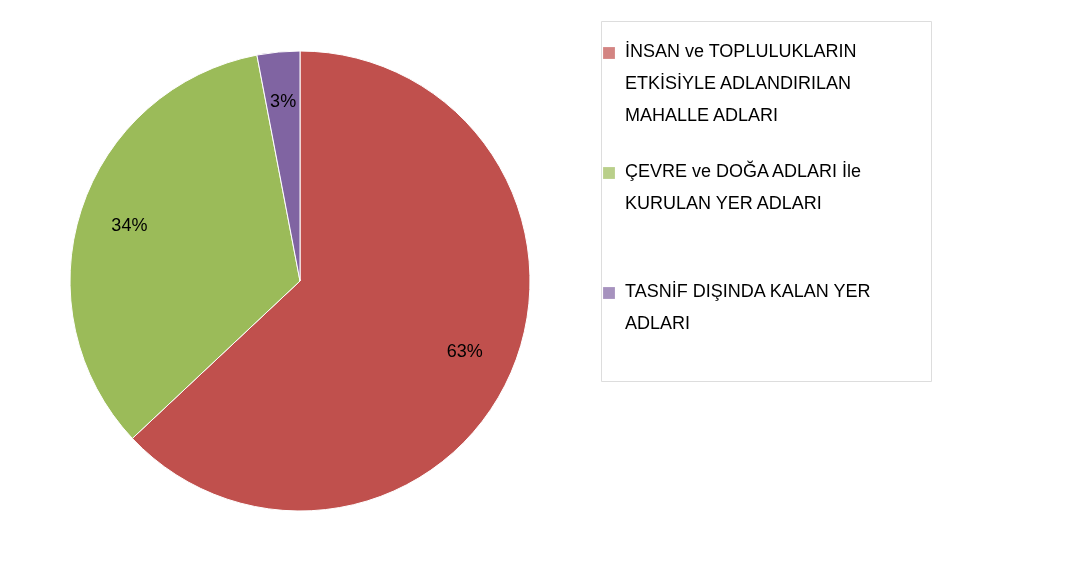 Image resolution: width=1091 pixels, height=577 pixels. What do you see at coordinates (283, 101) in the screenshot?
I see `data-label: 3%` at bounding box center [283, 101].